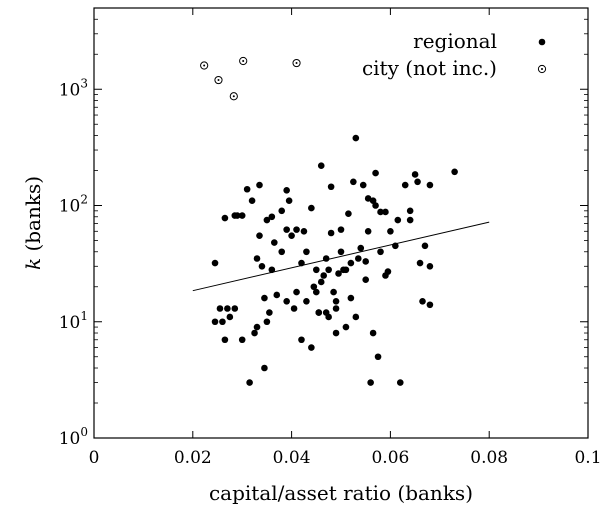  Describe the element at coordinates (292, 458) in the screenshot. I see `x-tick-label: 0.04` at that location.